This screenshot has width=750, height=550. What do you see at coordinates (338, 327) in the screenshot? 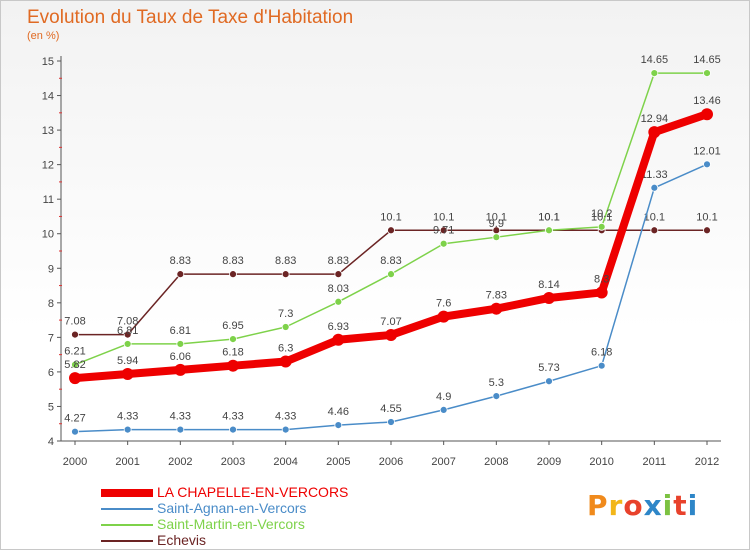
I see `data-label-la-chapelle-en-vercors-2005: 6.93` at bounding box center [338, 327].